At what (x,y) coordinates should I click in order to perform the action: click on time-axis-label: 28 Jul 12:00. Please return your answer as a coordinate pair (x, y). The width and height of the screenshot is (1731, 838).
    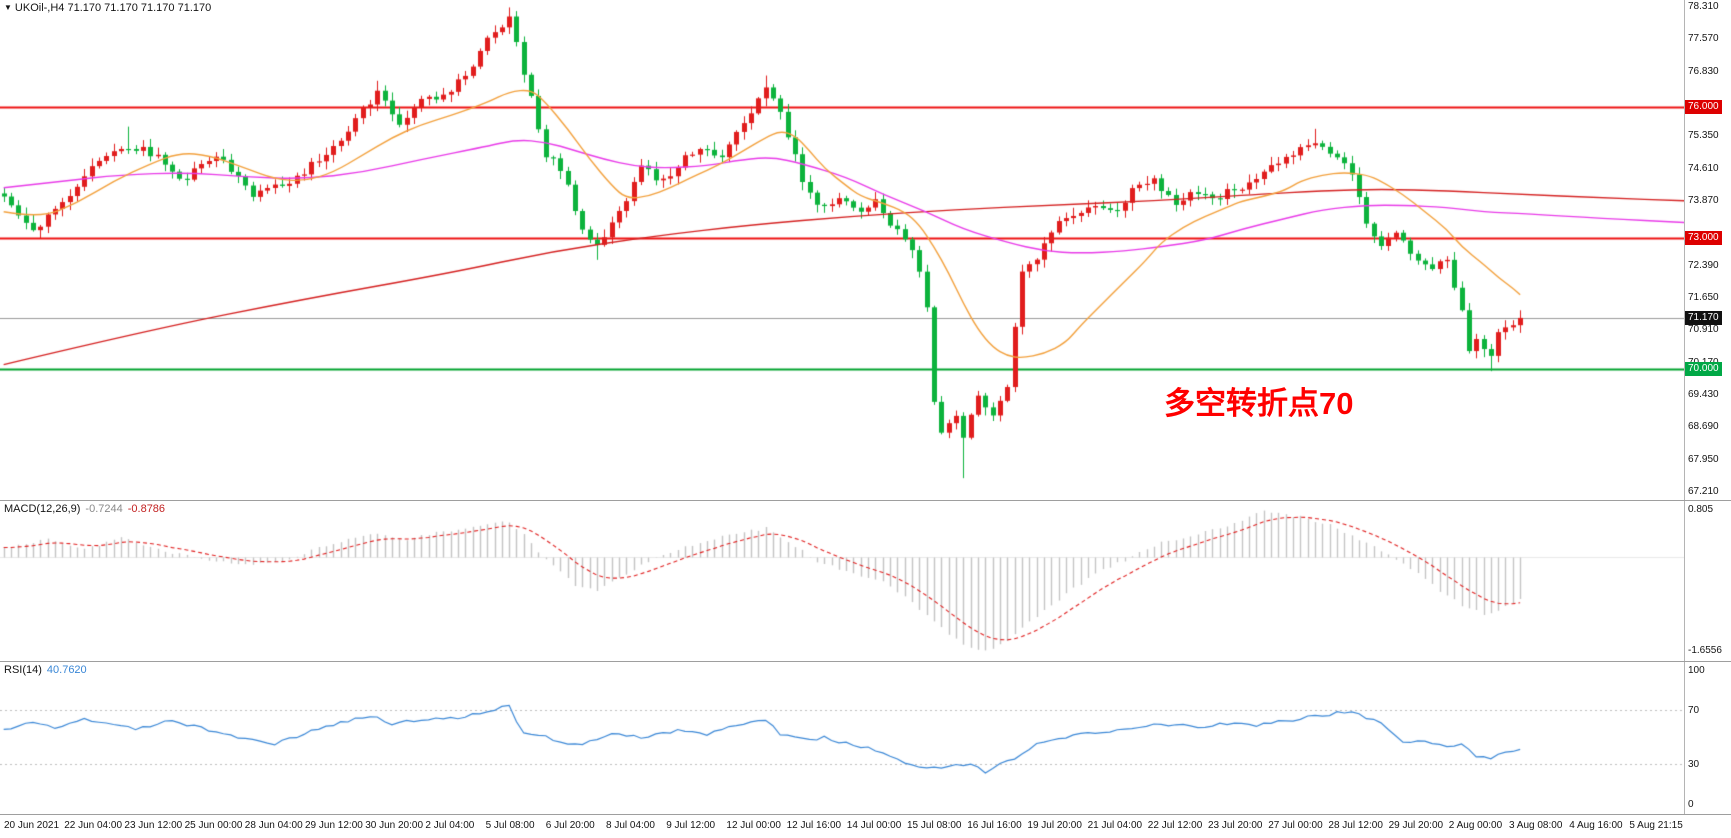
    Looking at the image, I should click on (1355, 825).